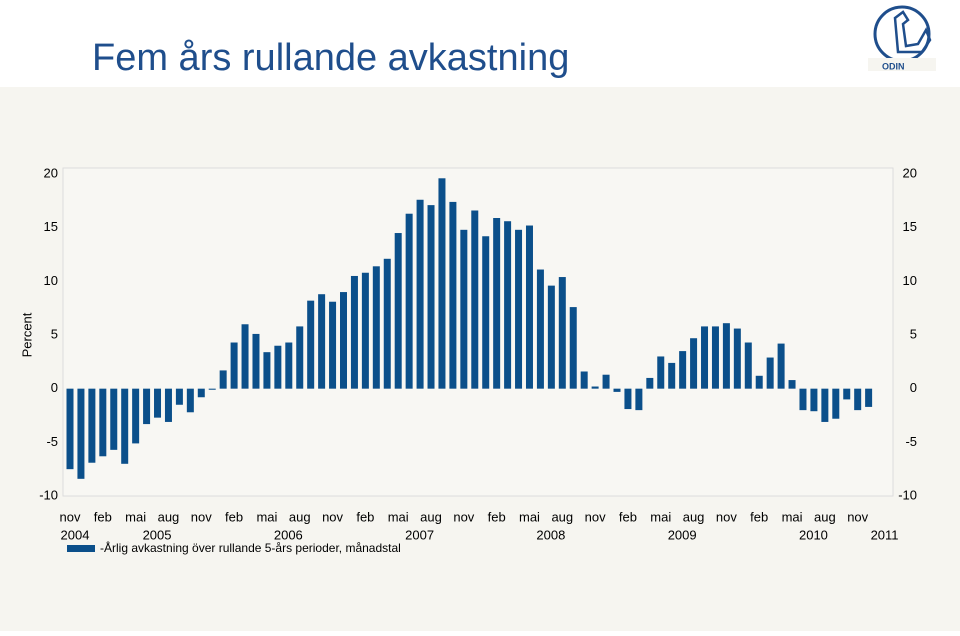 This screenshot has width=960, height=636. Describe the element at coordinates (81, 548) in the screenshot. I see `legend-swatch` at that location.